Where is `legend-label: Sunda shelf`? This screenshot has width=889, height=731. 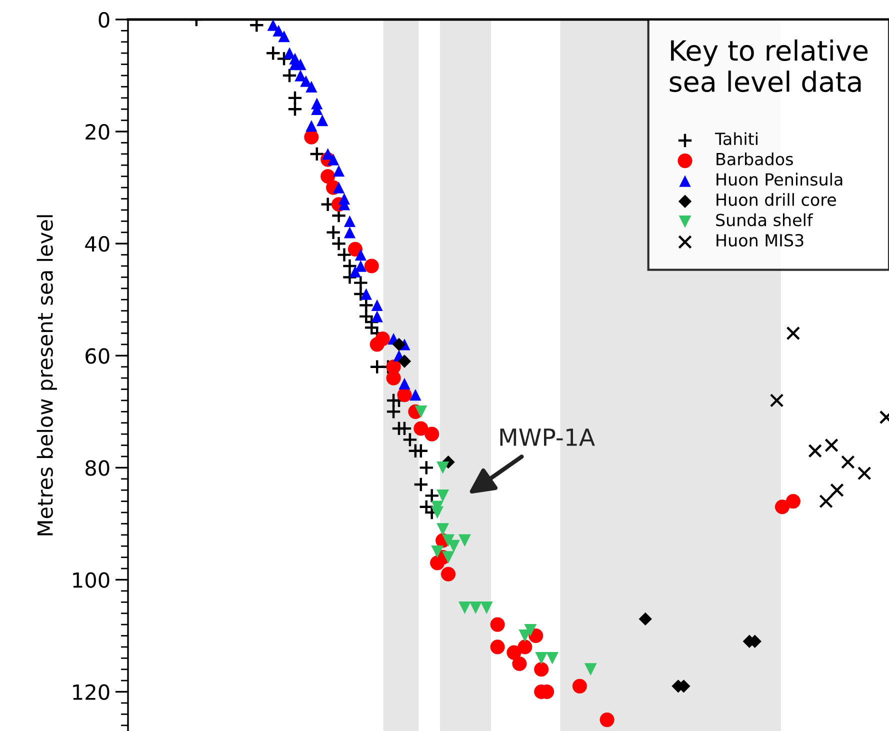 legend-label: Sunda shelf is located at coordinates (765, 219).